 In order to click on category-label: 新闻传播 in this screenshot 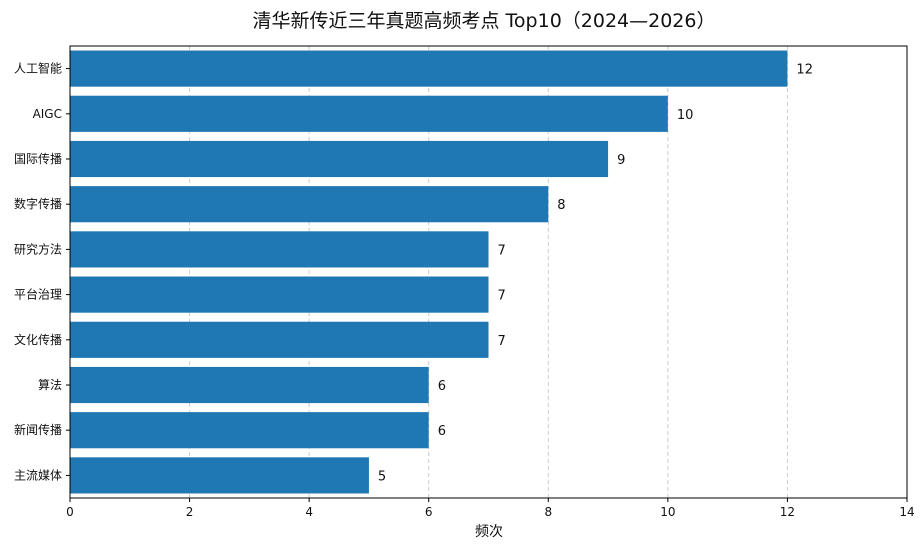, I will do `click(38, 429)`.